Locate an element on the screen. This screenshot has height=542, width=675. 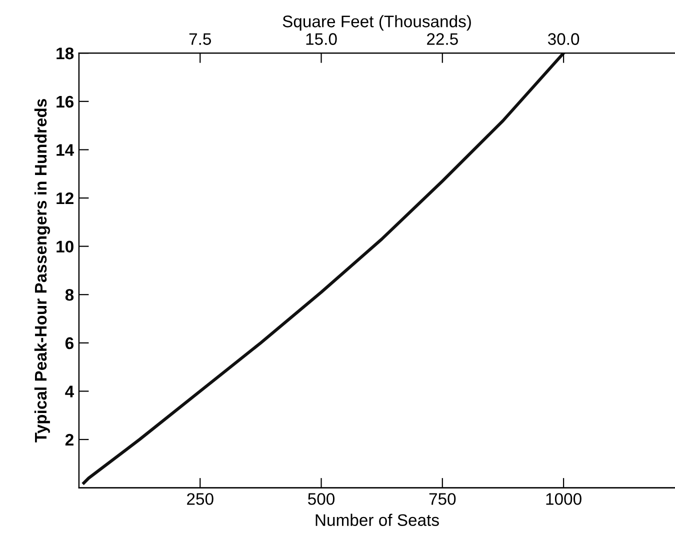
y-tick-label: 8 is located at coordinates (69, 295).